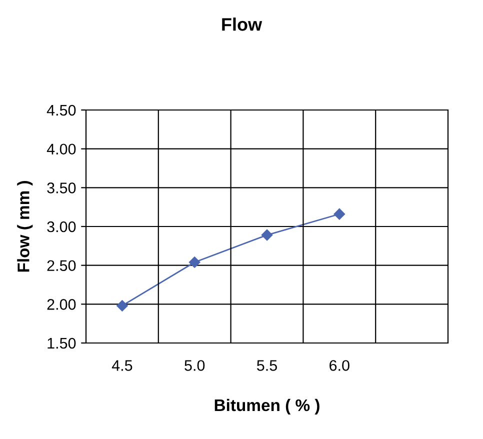  What do you see at coordinates (25, 226) in the screenshot?
I see `y-axis-title: Flow ( mm )` at bounding box center [25, 226].